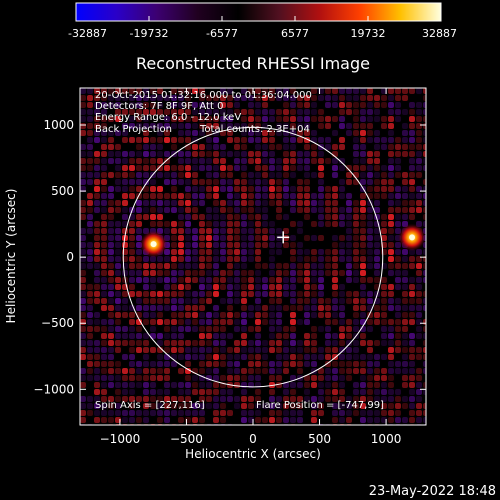 The height and width of the screenshot is (500, 500). I want to click on colorbar: -32887 -19732 -6577 6577 19732 32887, so click(262, 21).